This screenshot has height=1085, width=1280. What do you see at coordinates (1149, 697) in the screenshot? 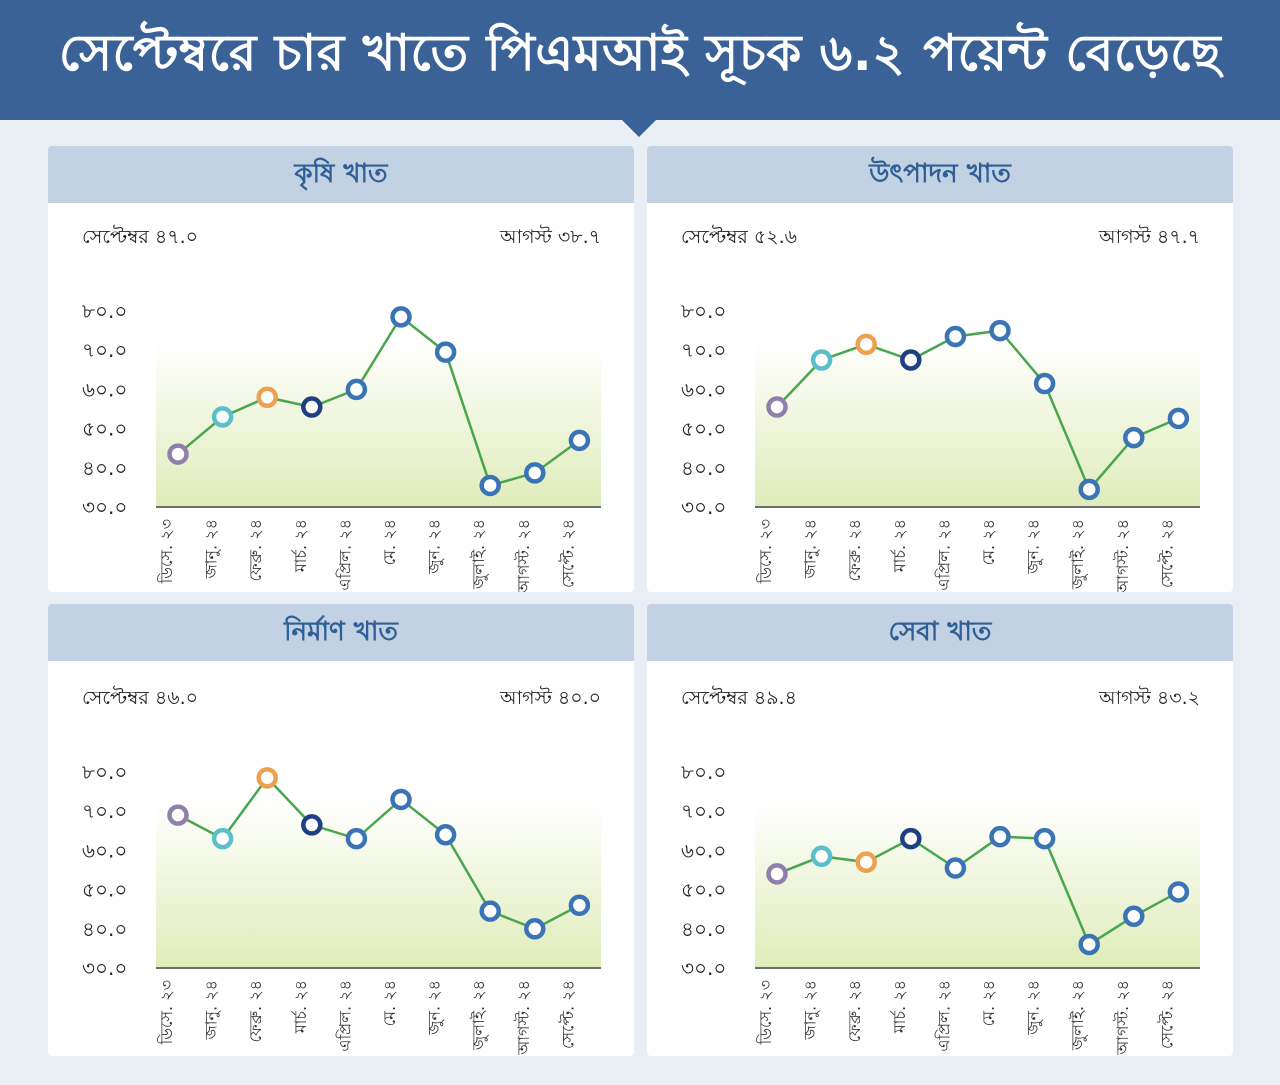
I see `august-value-label: আগস্ট ৪৩.২` at bounding box center [1149, 697].